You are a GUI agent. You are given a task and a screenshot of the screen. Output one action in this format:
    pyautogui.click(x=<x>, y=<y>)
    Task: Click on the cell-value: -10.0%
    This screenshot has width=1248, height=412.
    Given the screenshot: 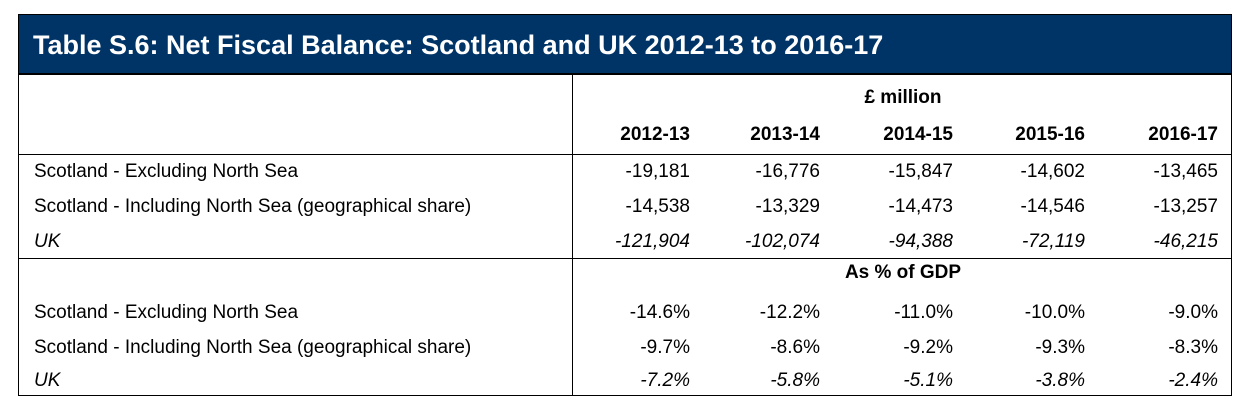 What is the action you would take?
    pyautogui.click(x=1054, y=312)
    